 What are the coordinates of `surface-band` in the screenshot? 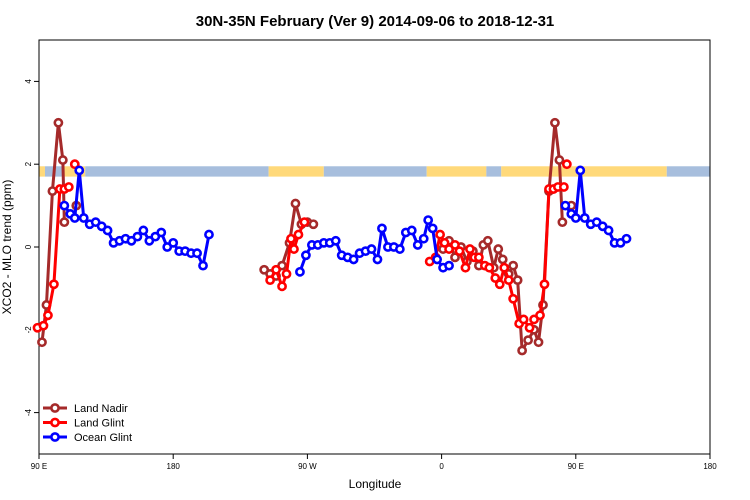 It's located at (374, 171).